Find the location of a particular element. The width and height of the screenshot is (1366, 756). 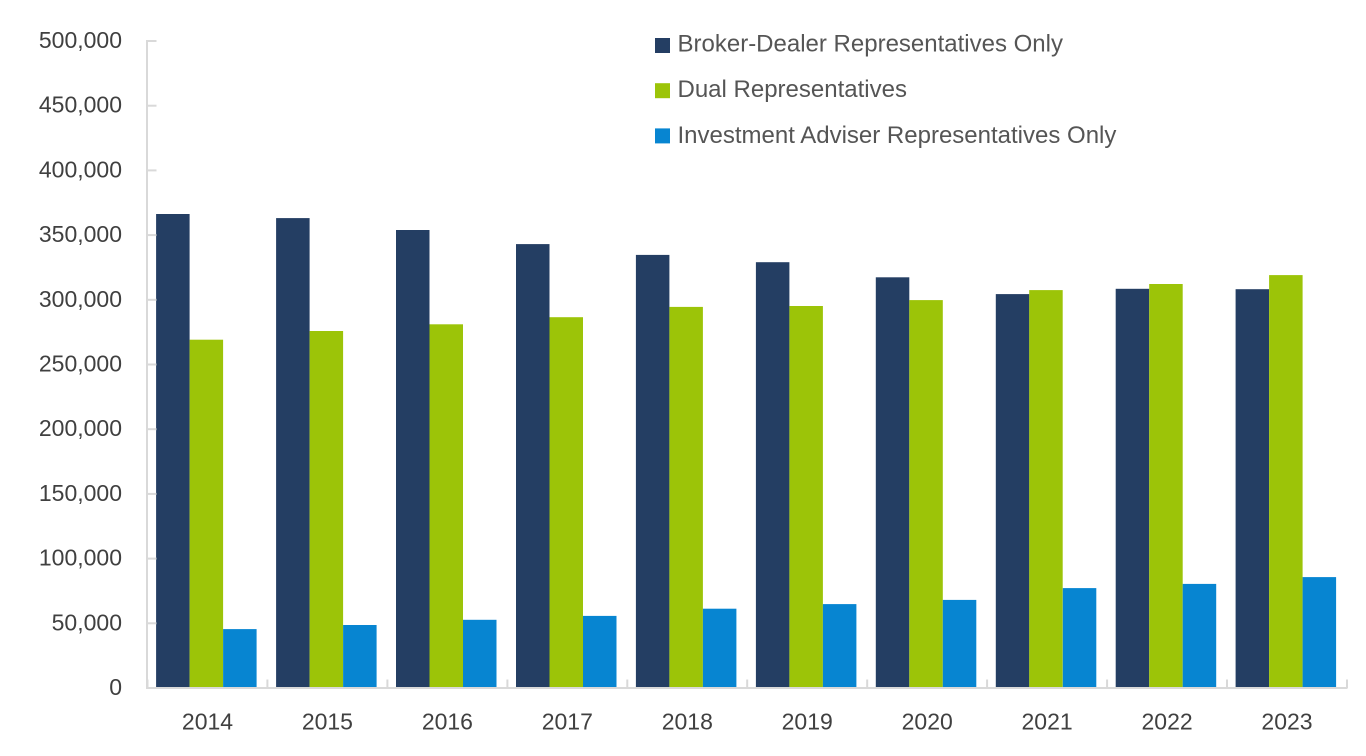

svg-text: 50,000 is located at coordinates (87, 622).